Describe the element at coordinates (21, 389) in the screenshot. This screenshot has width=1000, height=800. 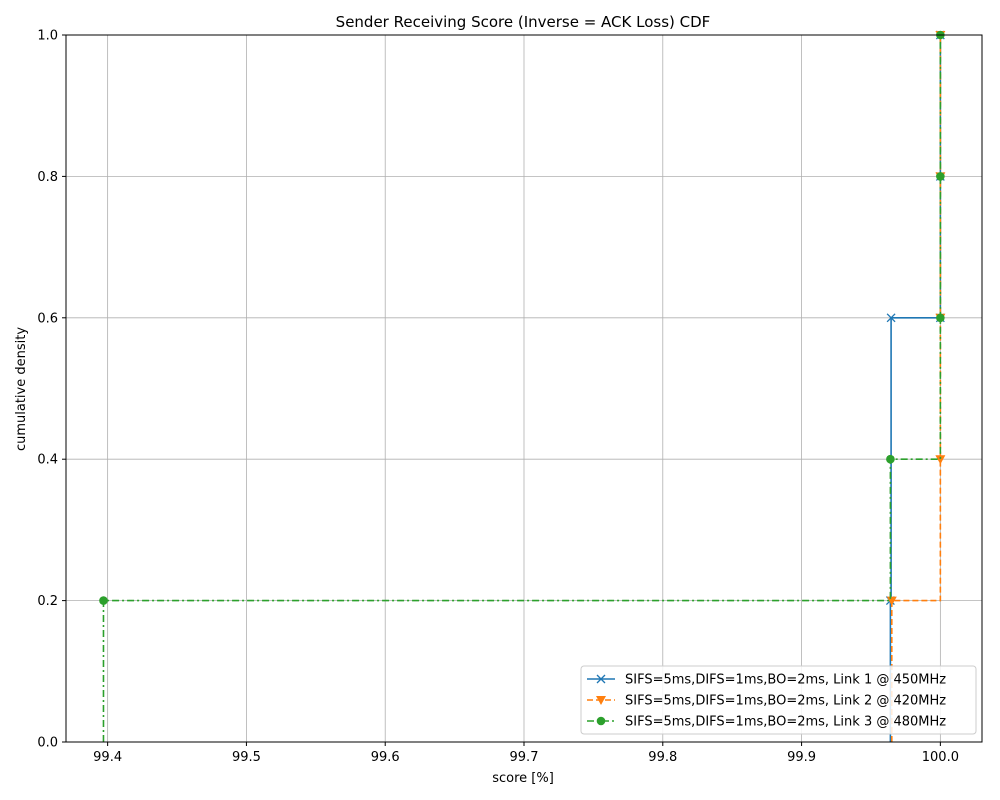
I see `y-axis-label: cumulative density` at that location.